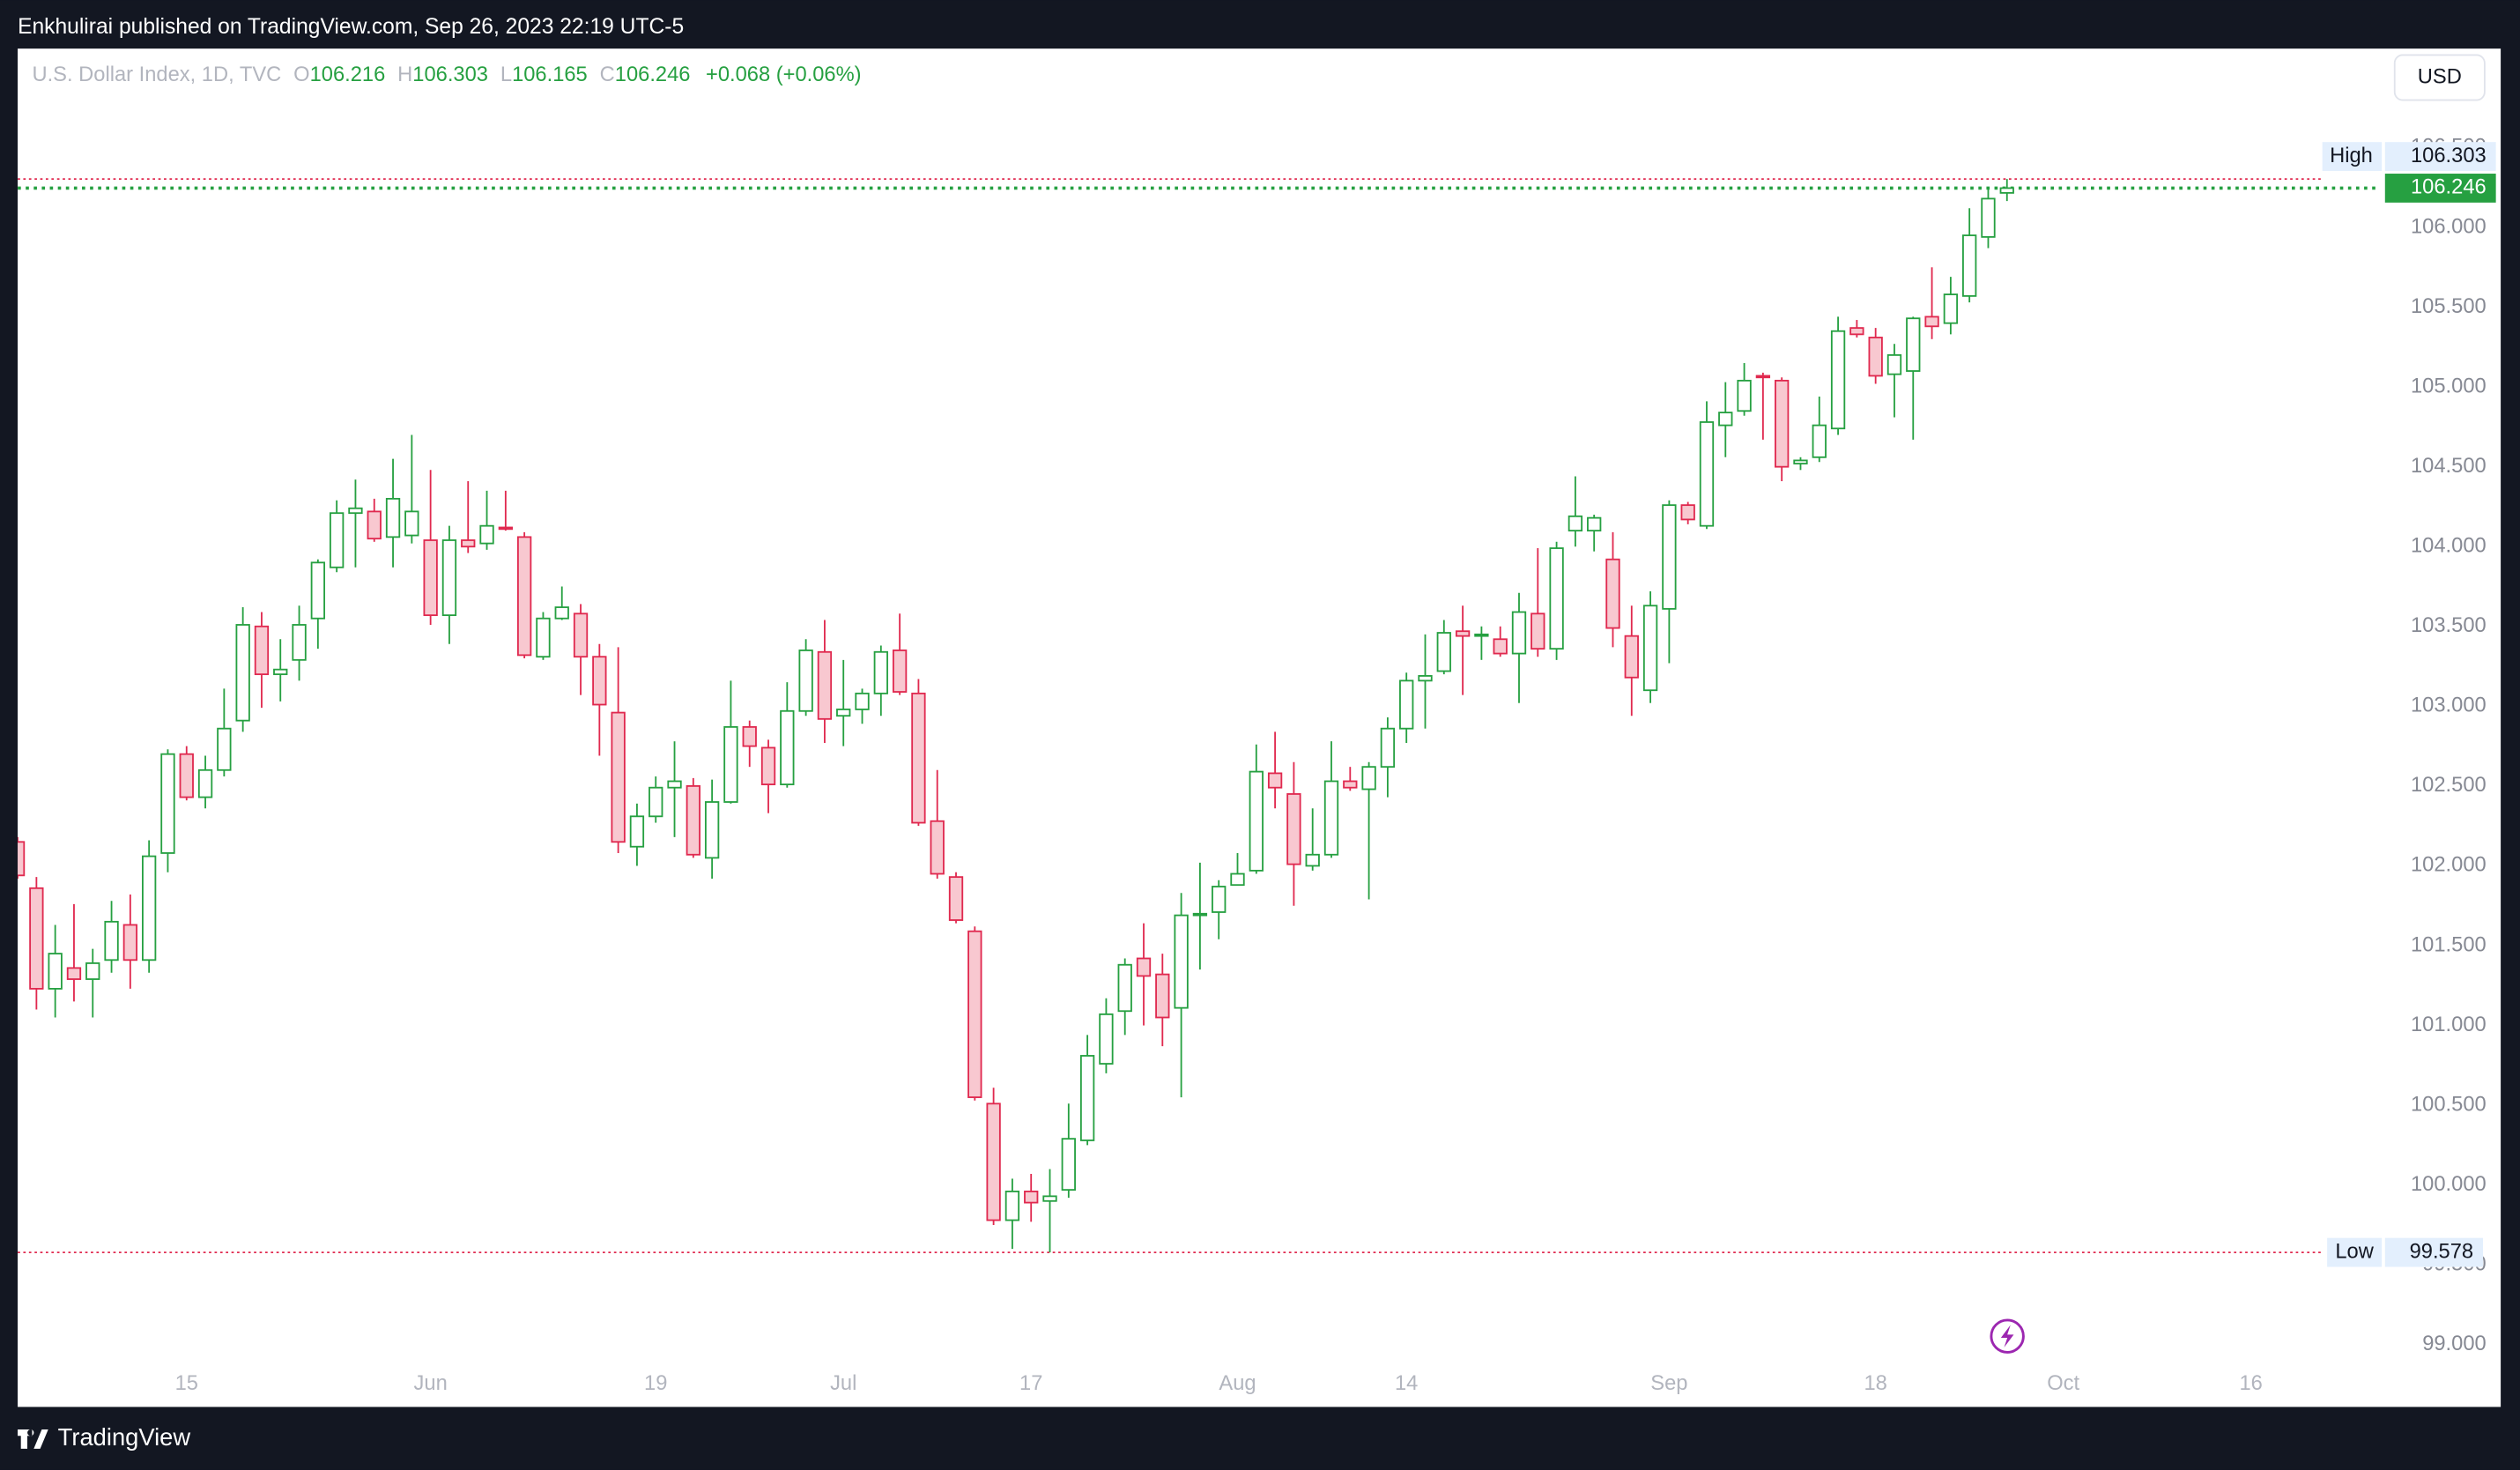 The image size is (2520, 1470). Describe the element at coordinates (2449, 785) in the screenshot. I see `y-tick-label: 102.500` at that location.